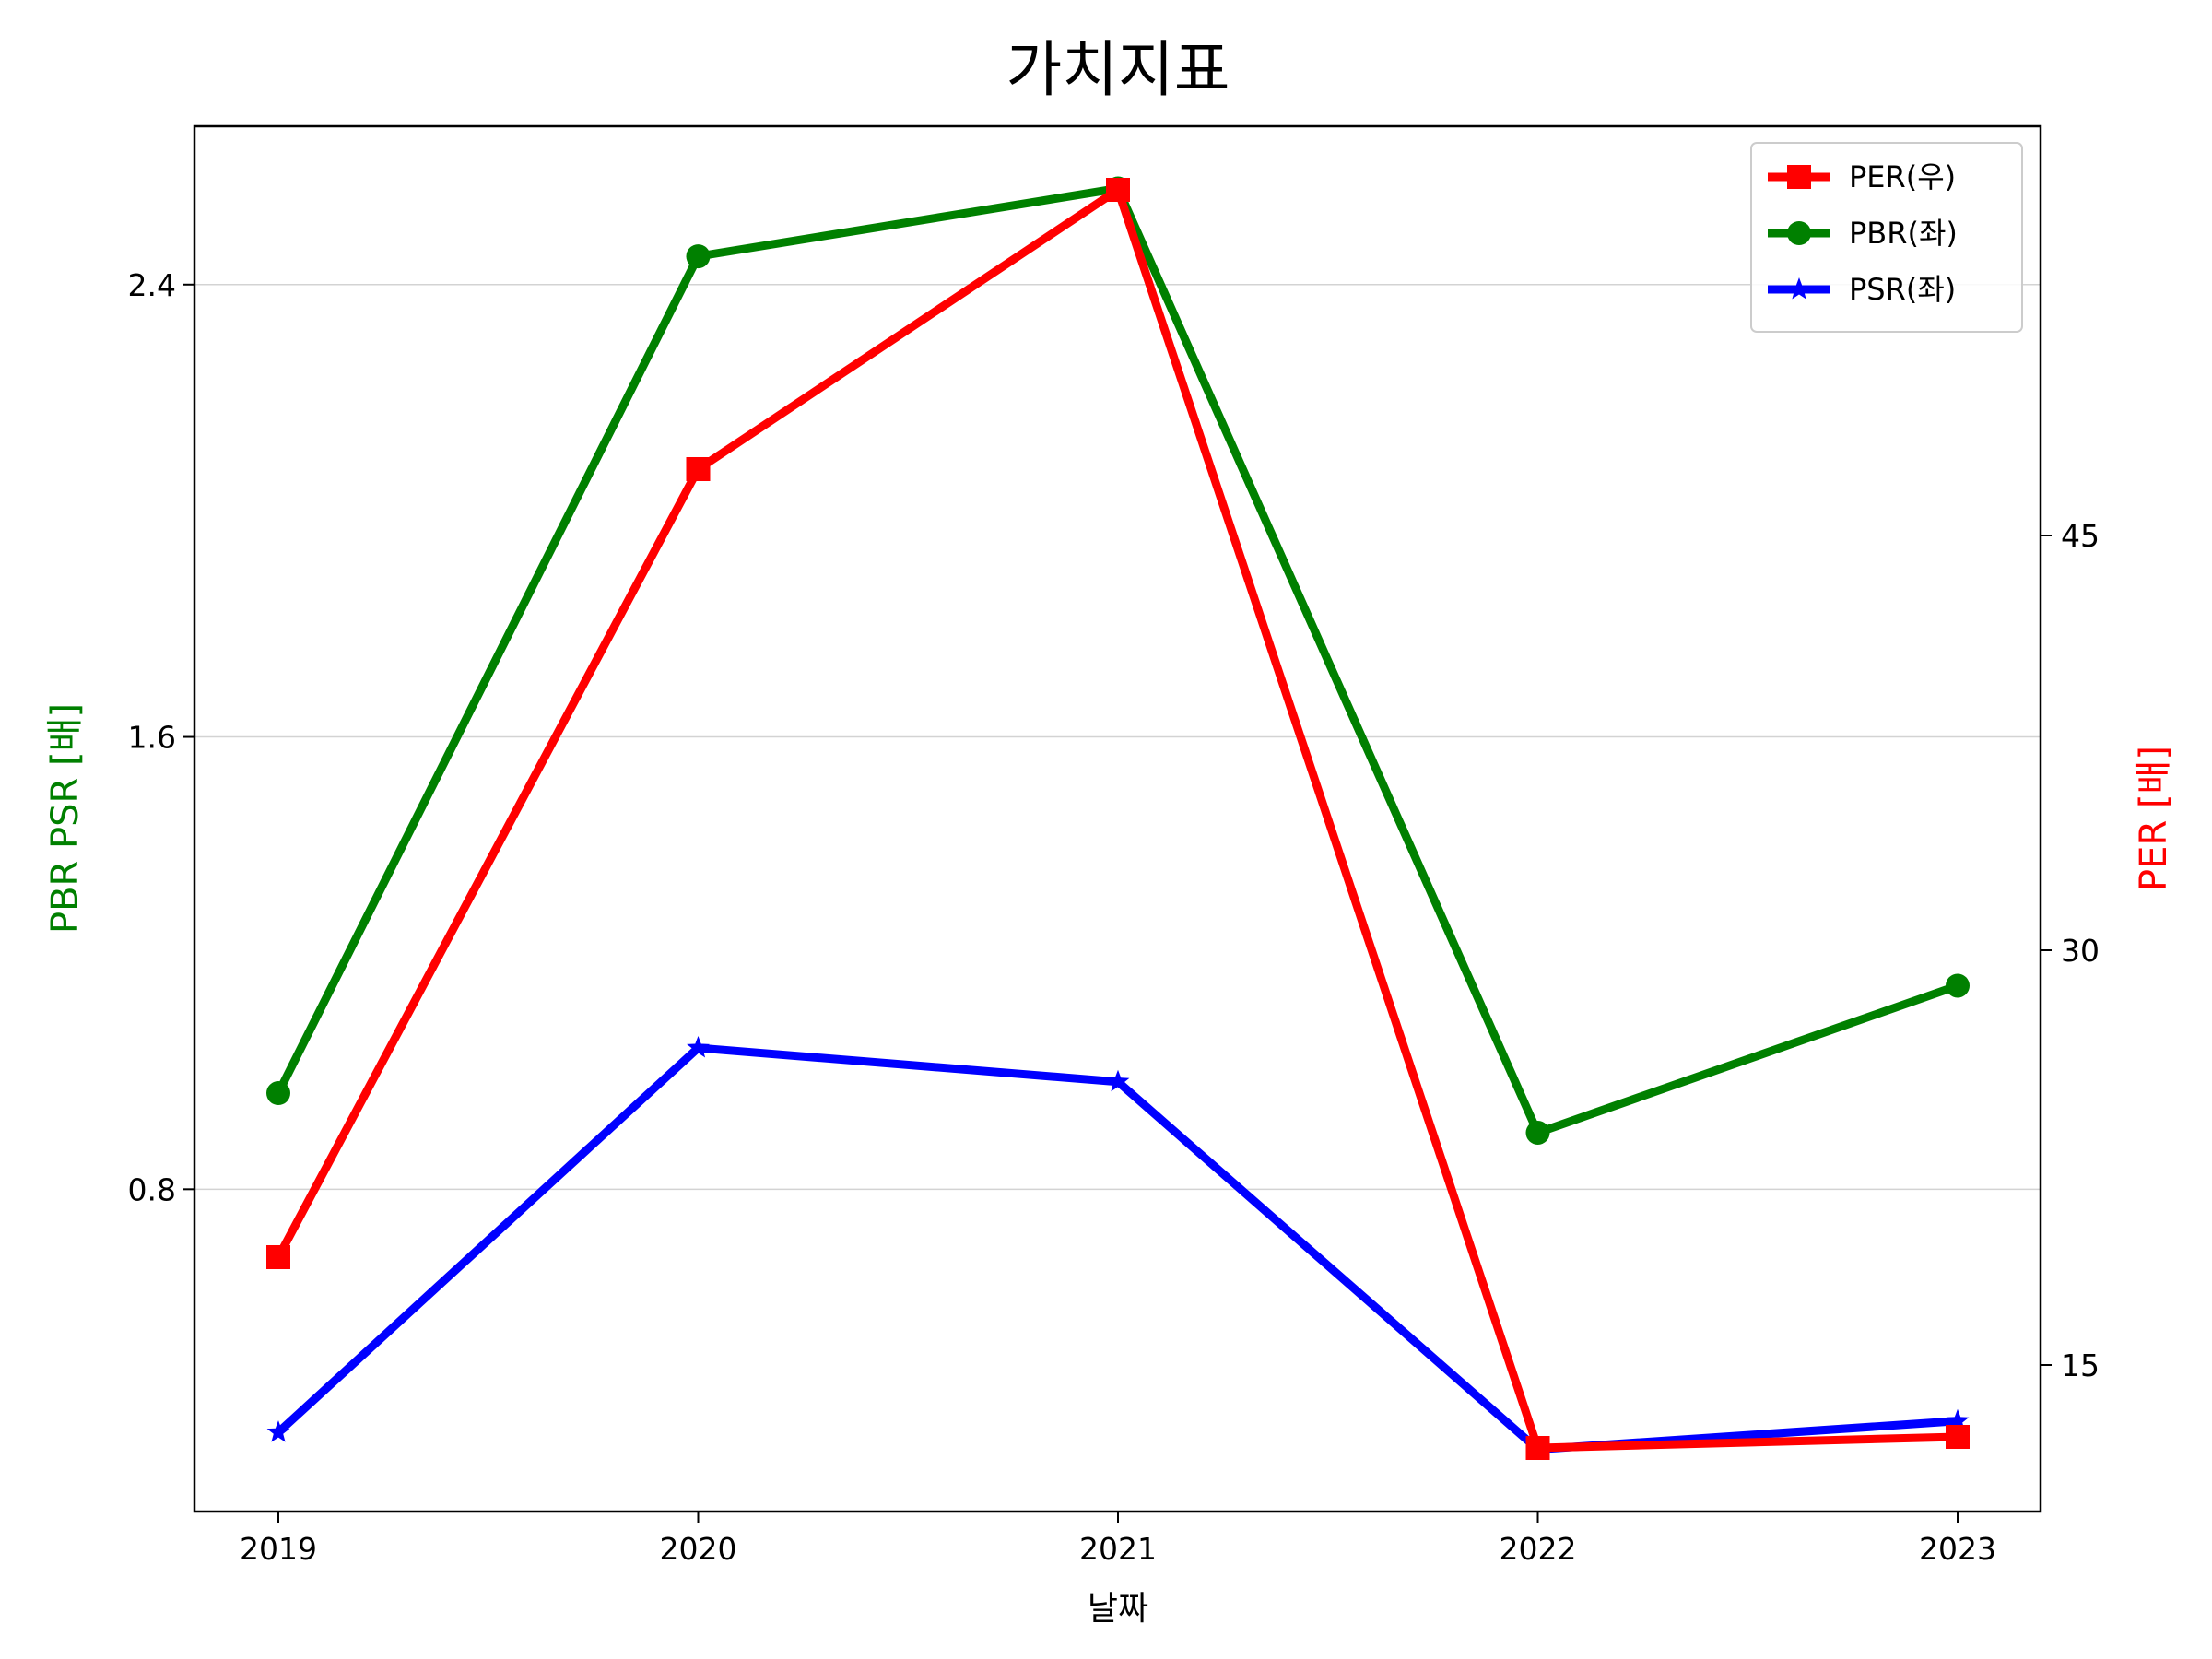 This screenshot has width=2212, height=1659. I want to click on left-y-axis-label: PBR PSR [배], so click(65, 818).